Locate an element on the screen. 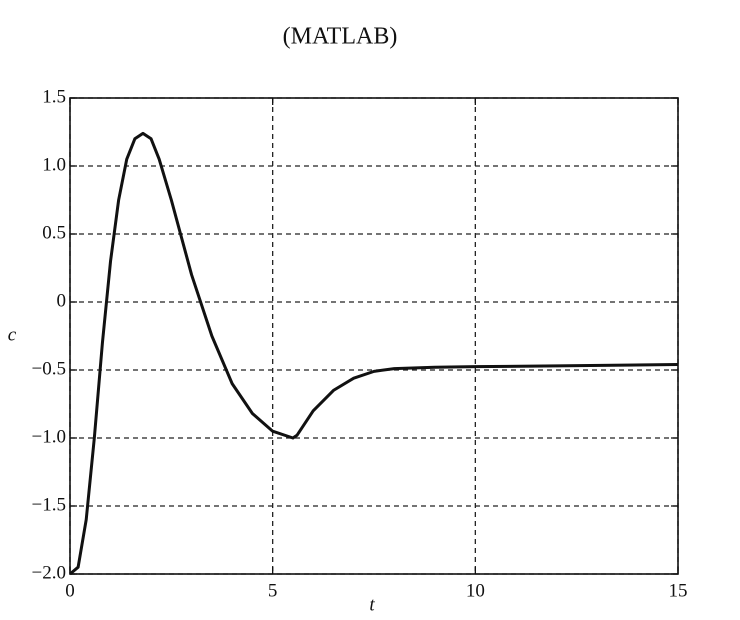 The height and width of the screenshot is (620, 740). x-tick-label: 10 is located at coordinates (475, 590).